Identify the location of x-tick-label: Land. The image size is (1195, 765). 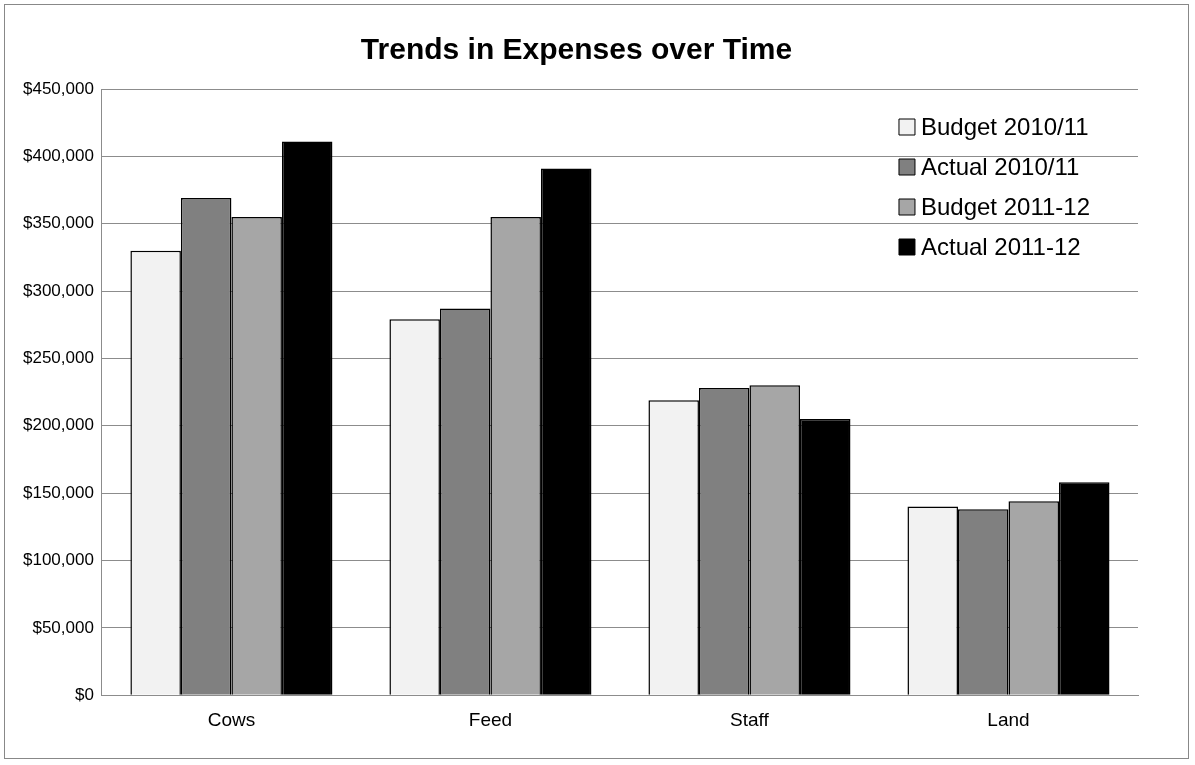
(1008, 719).